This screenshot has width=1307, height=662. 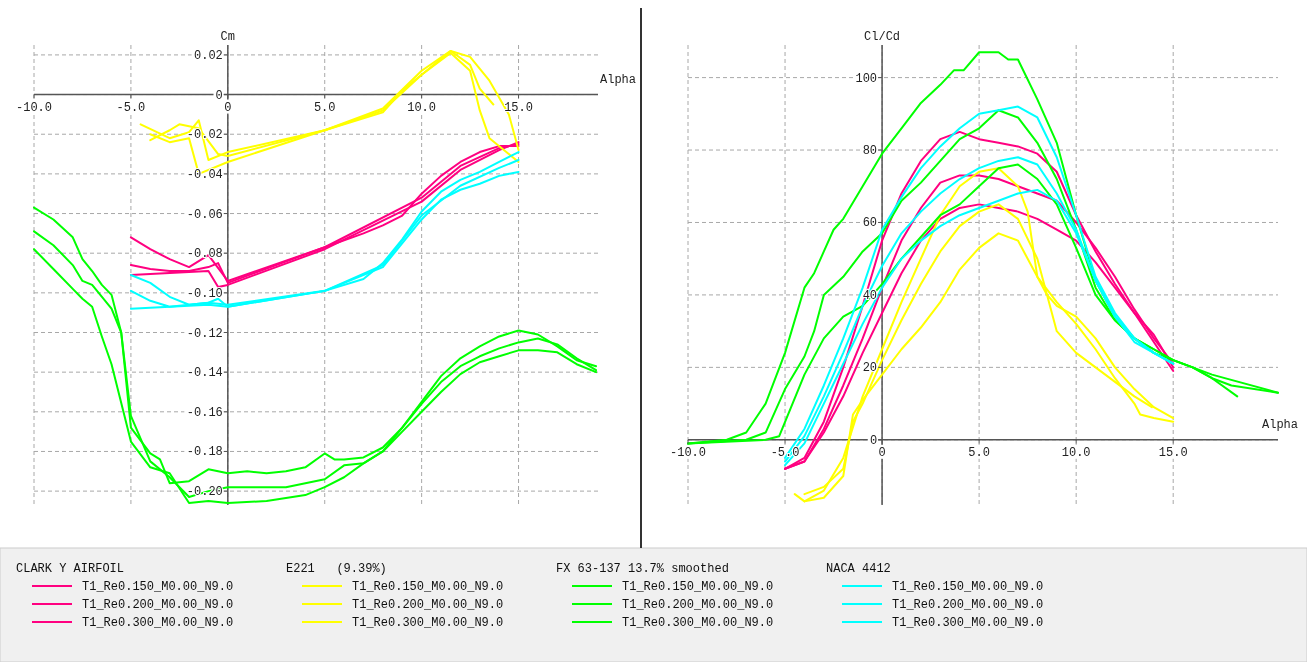 What do you see at coordinates (870, 151) in the screenshot?
I see `y-tick-label: 80` at bounding box center [870, 151].